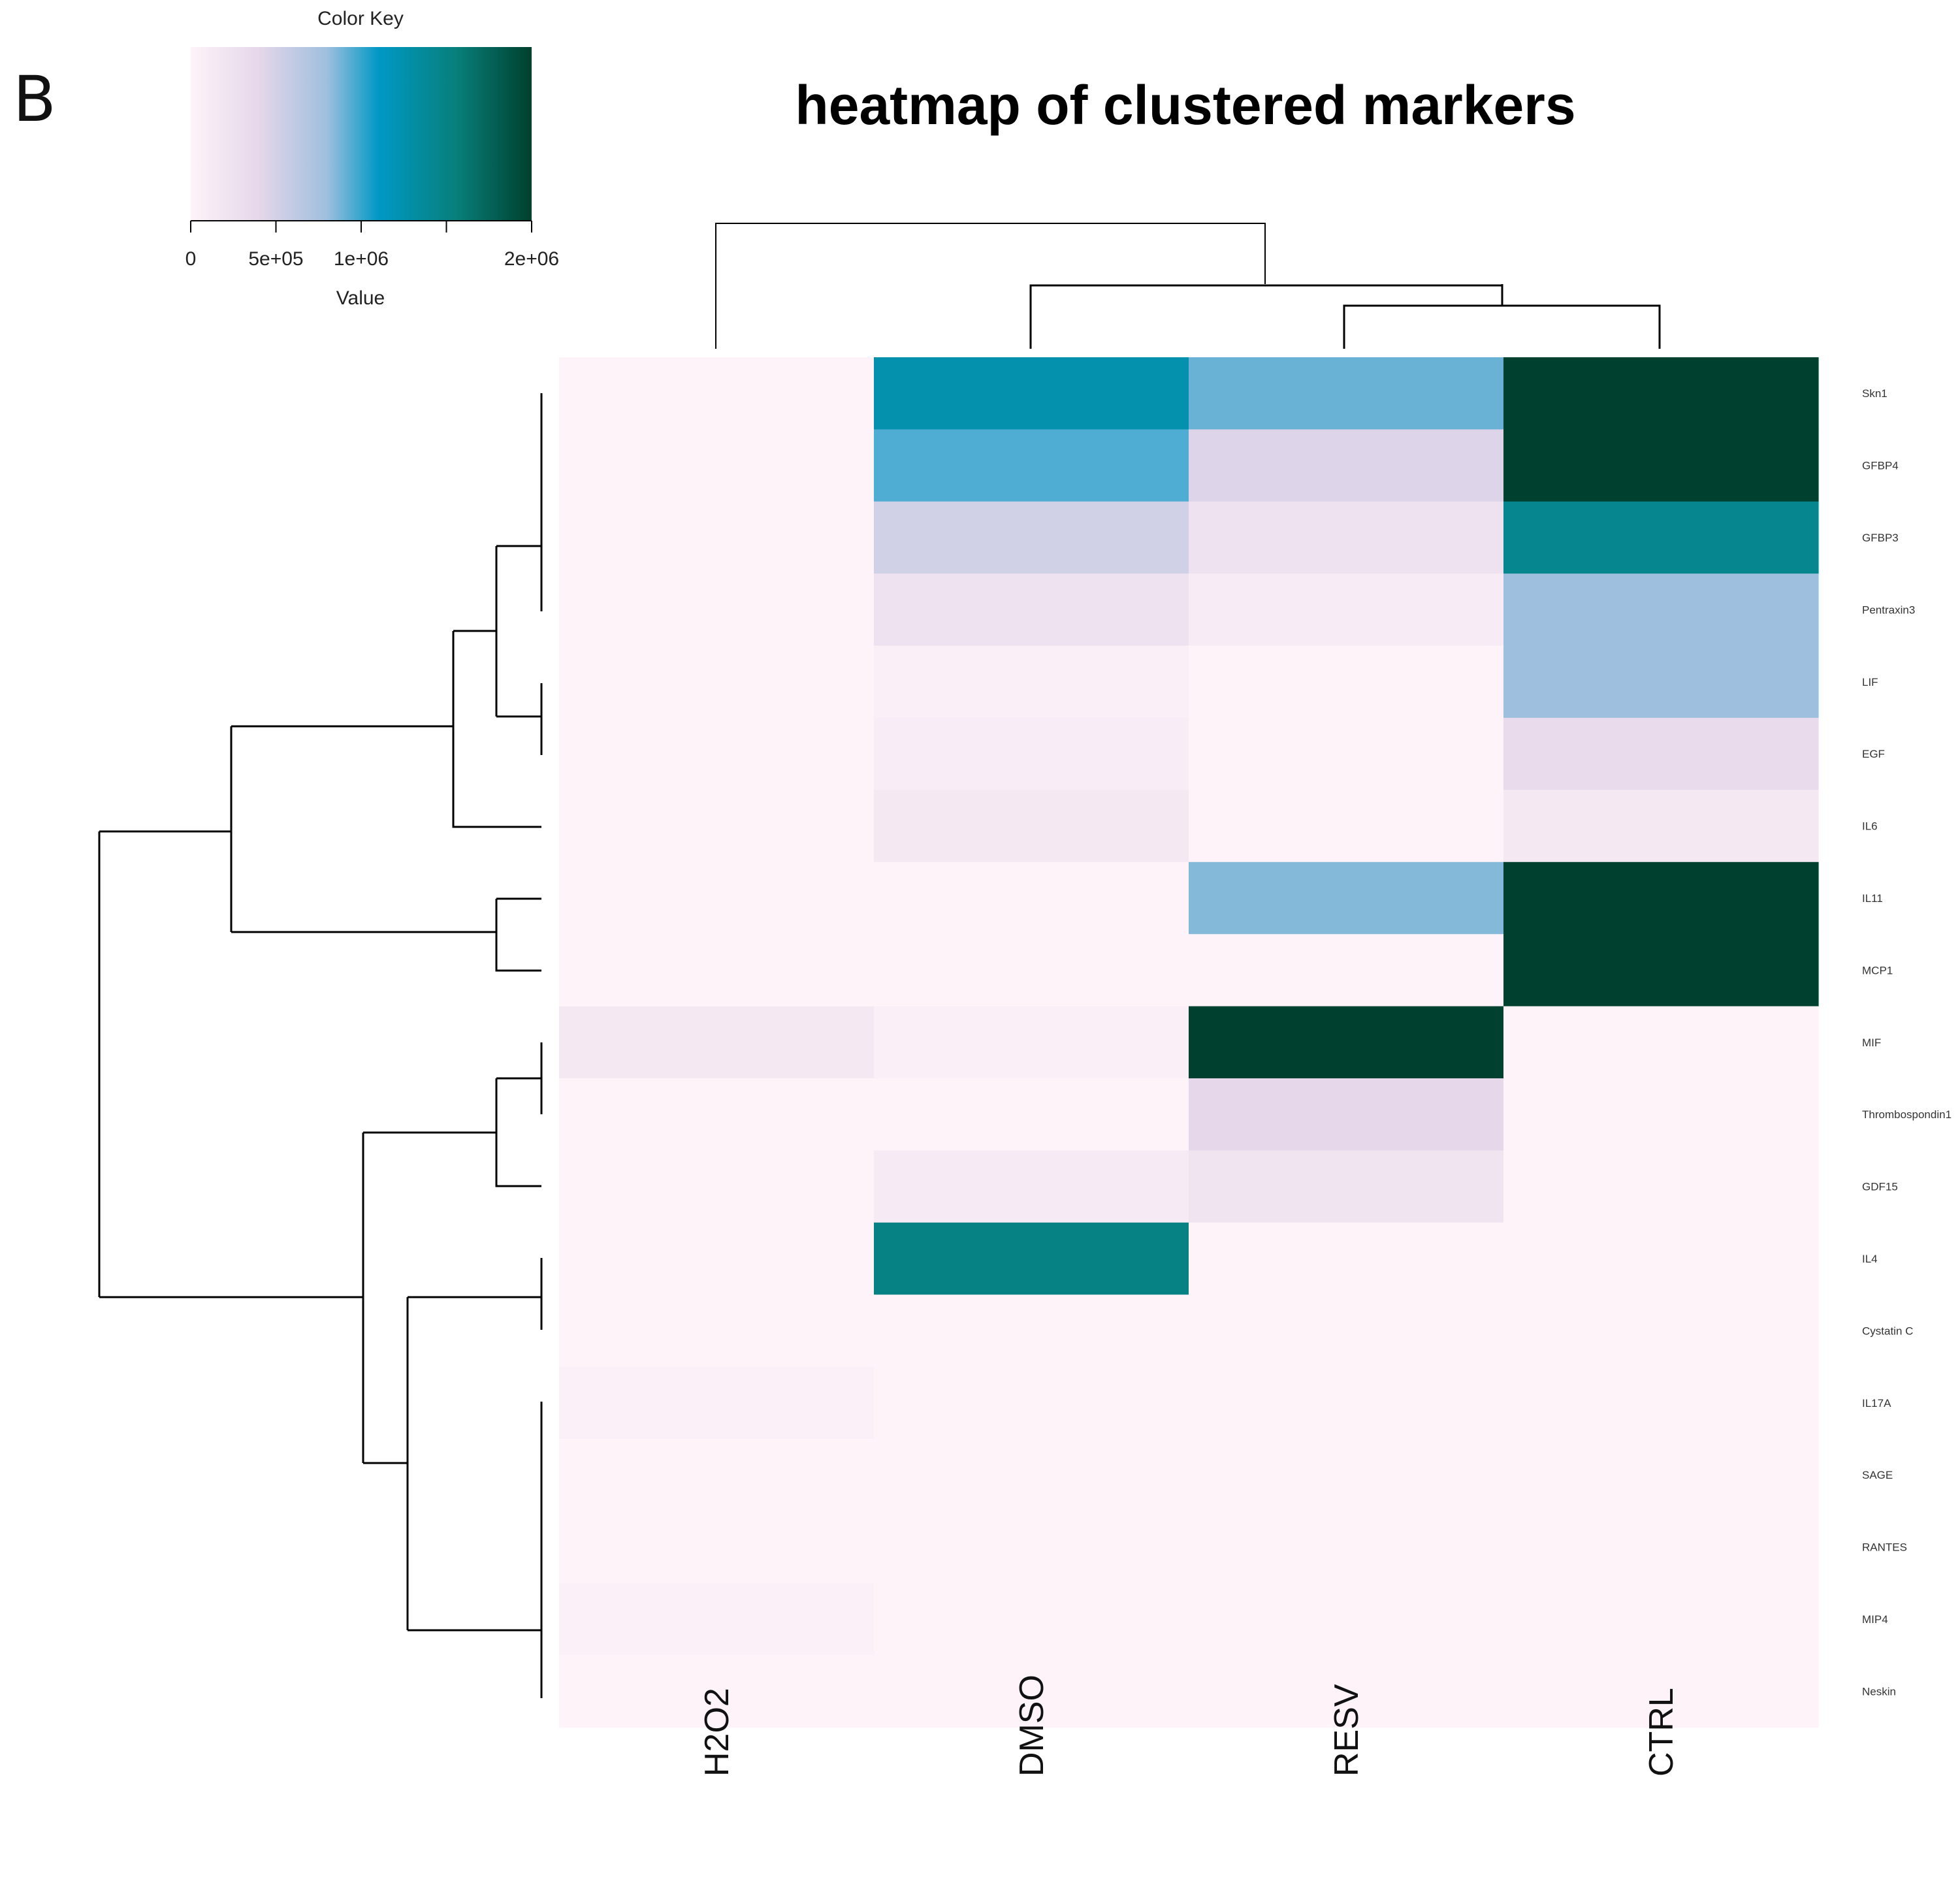 The image size is (1960, 1883). I want to click on row-dendro-node-d, so click(497, 730).